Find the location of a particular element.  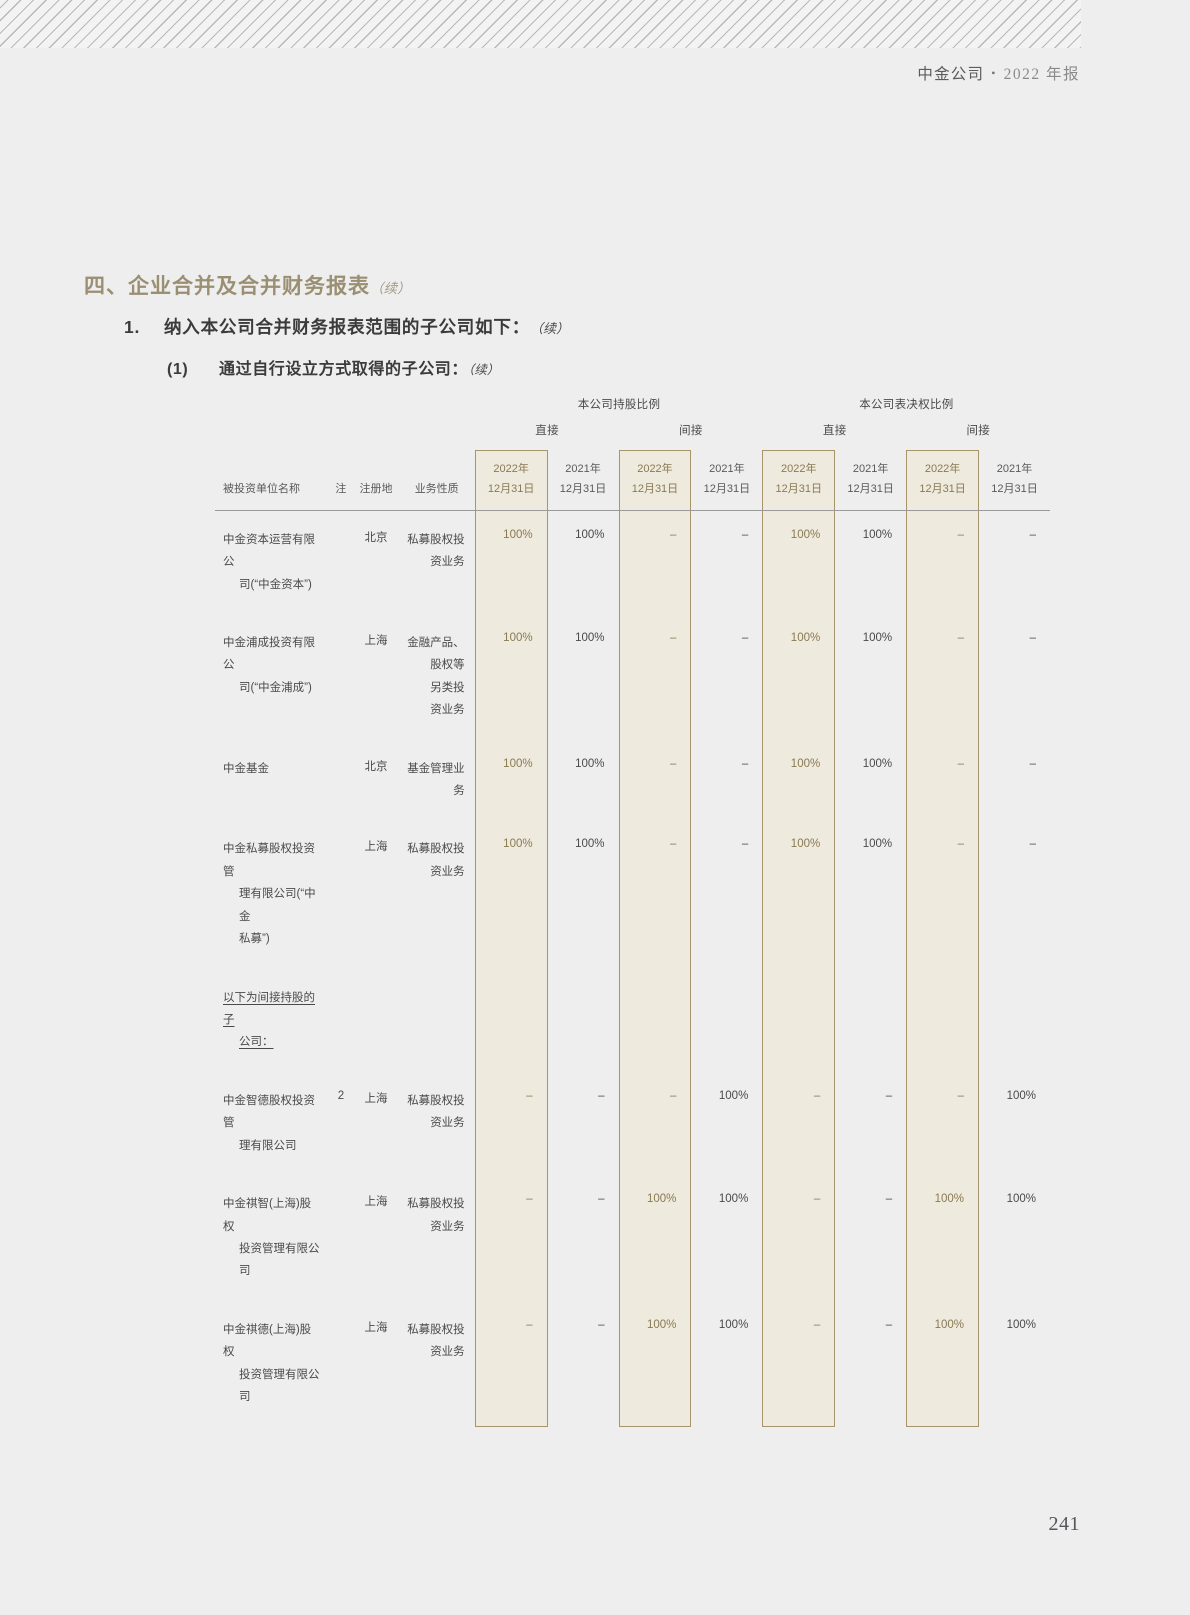

column-header-note: 注 is located at coordinates (341, 480).